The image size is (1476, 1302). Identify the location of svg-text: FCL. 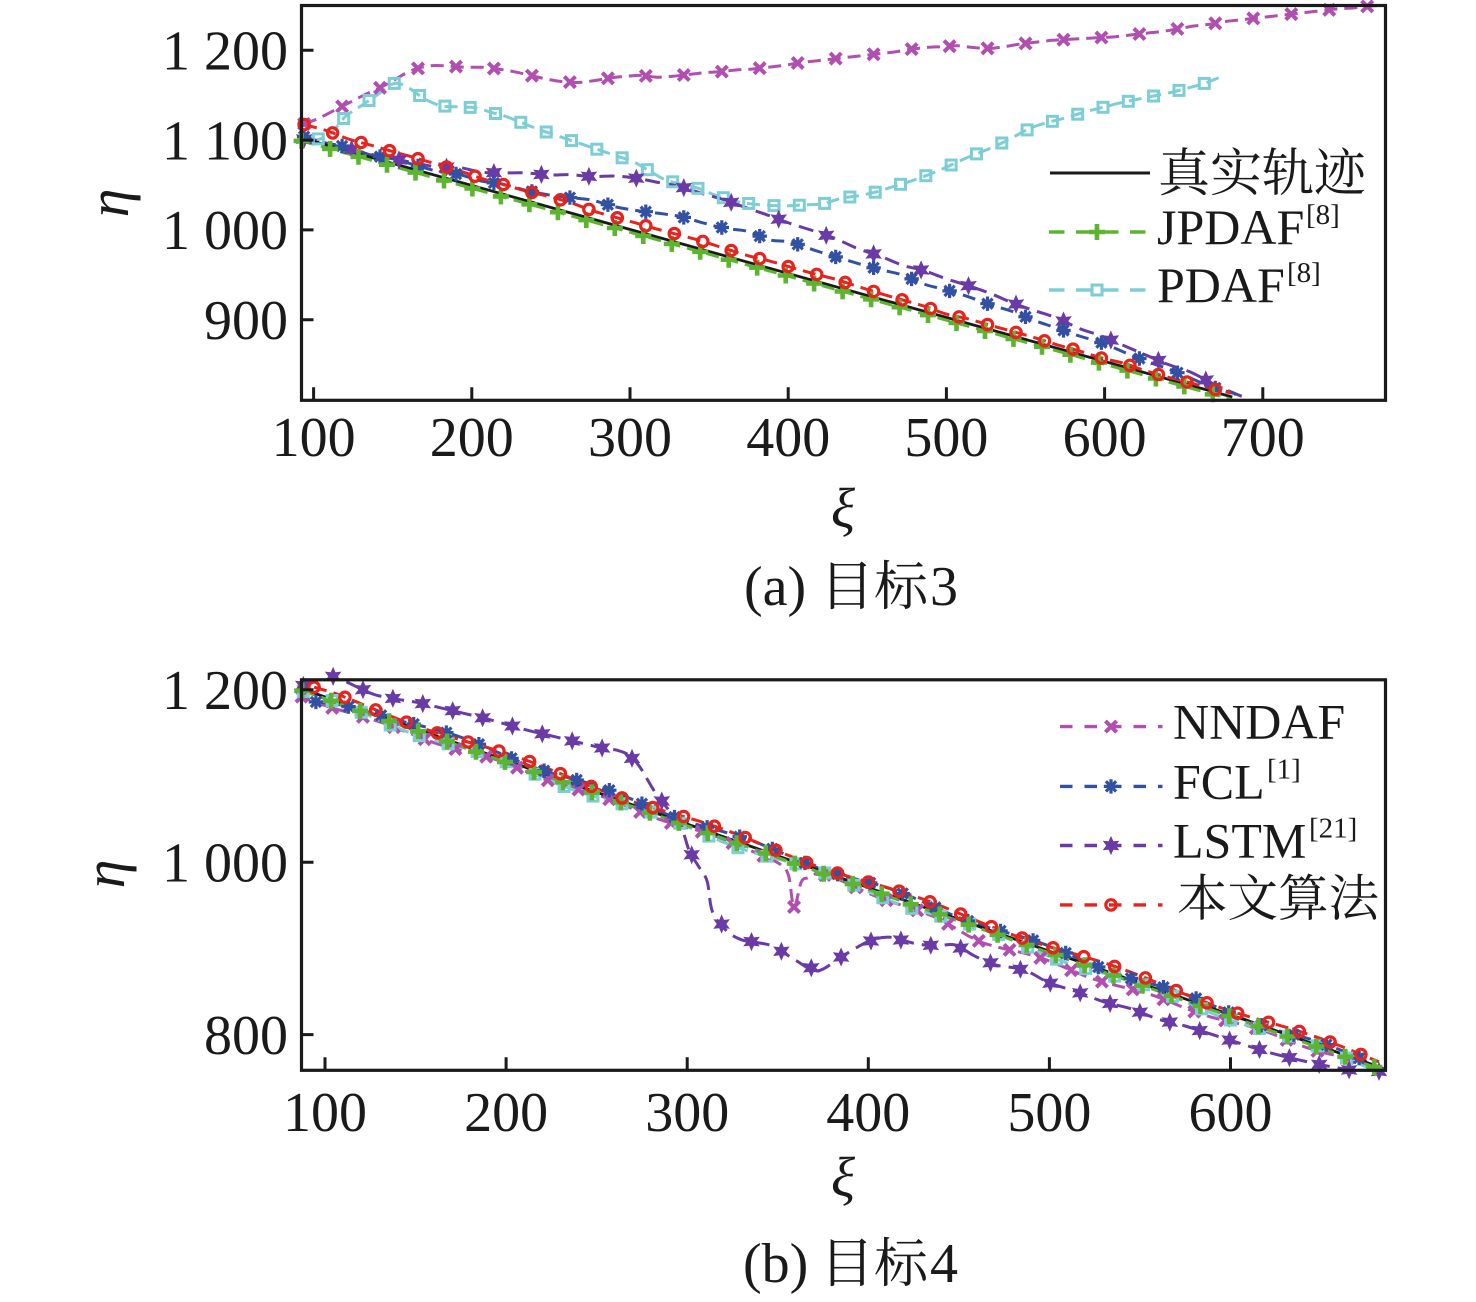
(1219, 781).